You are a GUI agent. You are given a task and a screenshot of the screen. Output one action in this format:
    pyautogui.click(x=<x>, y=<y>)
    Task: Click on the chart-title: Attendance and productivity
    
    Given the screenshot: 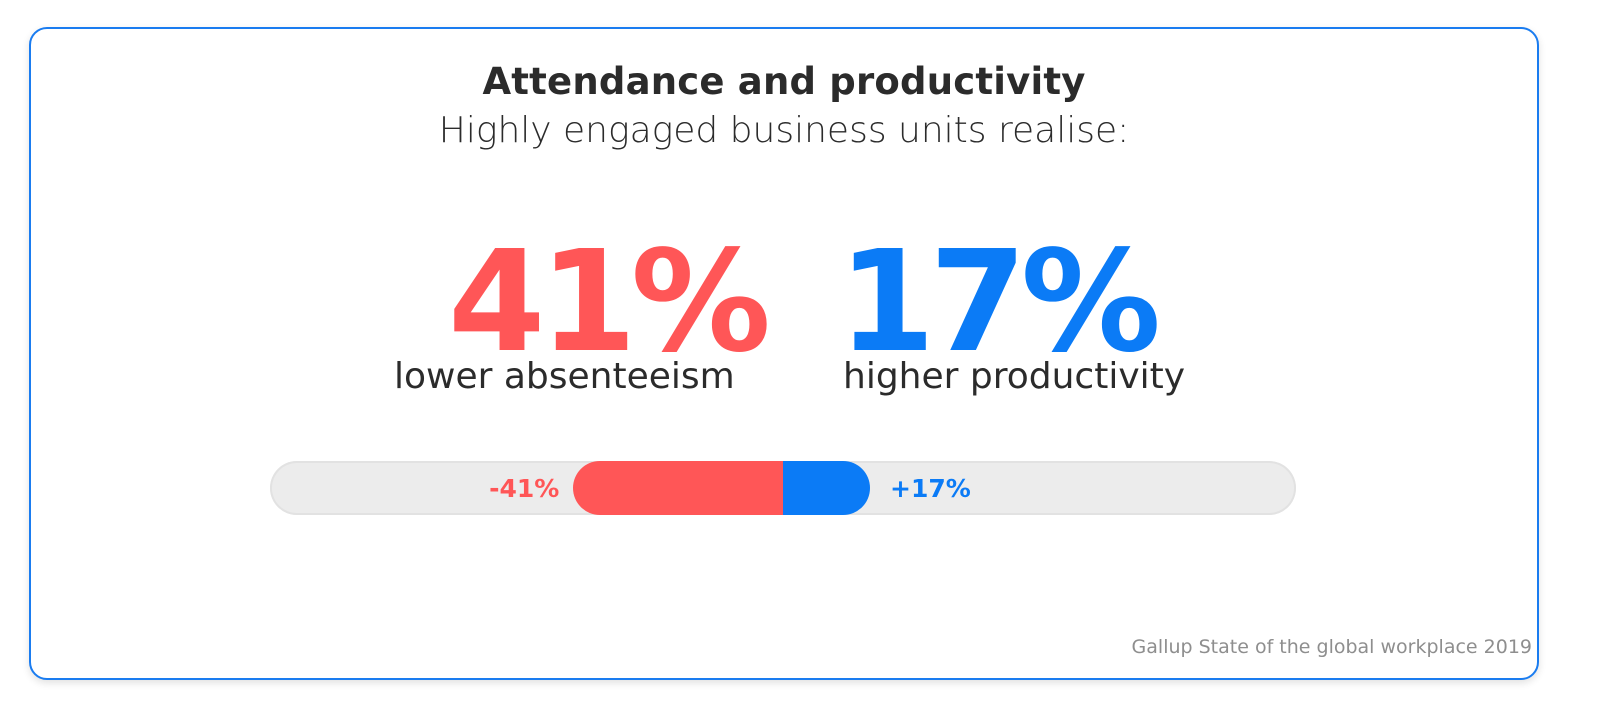 What is the action you would take?
    pyautogui.click(x=784, y=81)
    